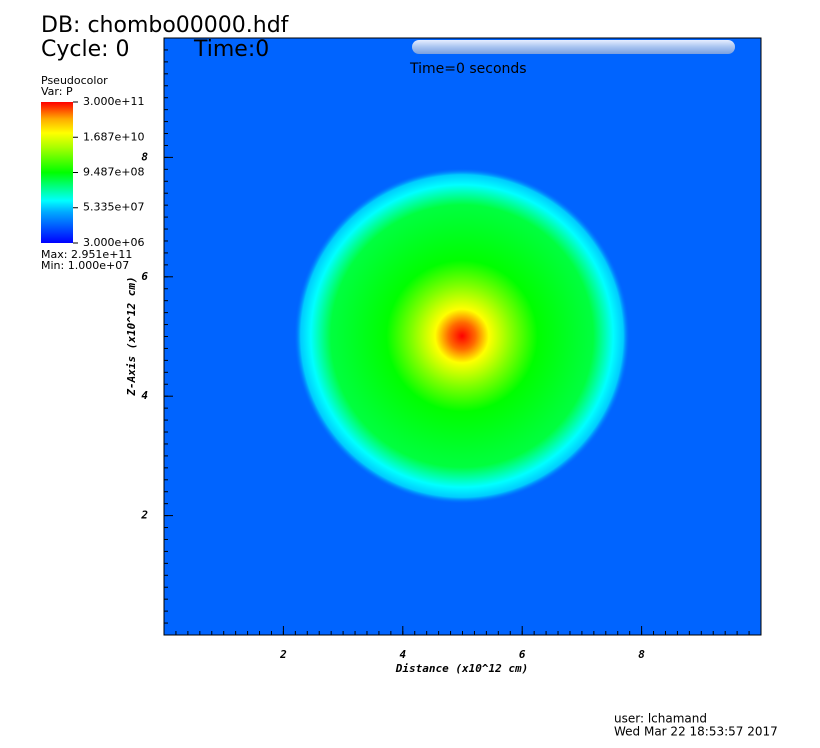 The image size is (820, 748). I want to click on colorbar, so click(57, 172).